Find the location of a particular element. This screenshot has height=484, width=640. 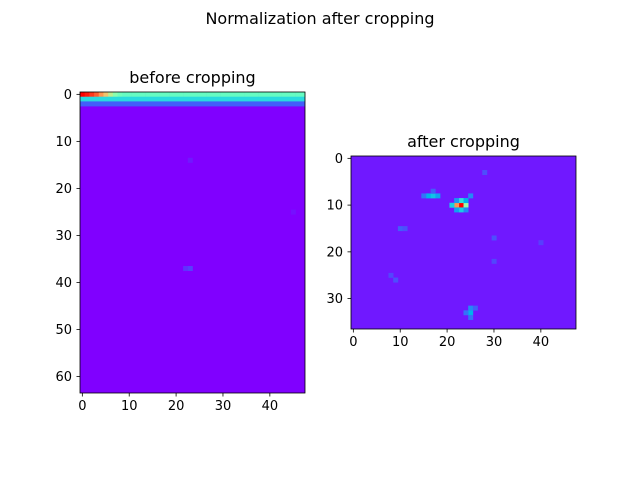

y-tick-label: 40 is located at coordinates (63, 283).